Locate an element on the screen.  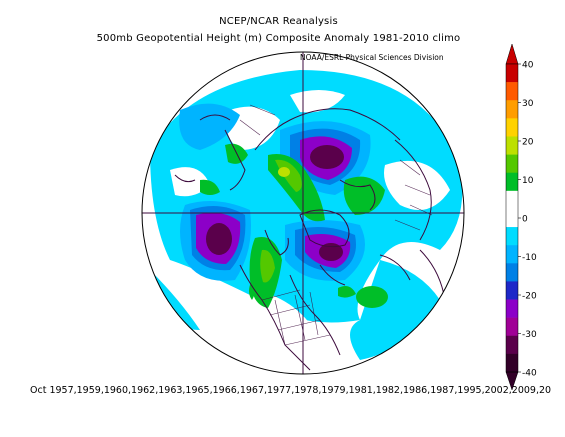
coastline-north-america-west is located at coordinates (275, 317).